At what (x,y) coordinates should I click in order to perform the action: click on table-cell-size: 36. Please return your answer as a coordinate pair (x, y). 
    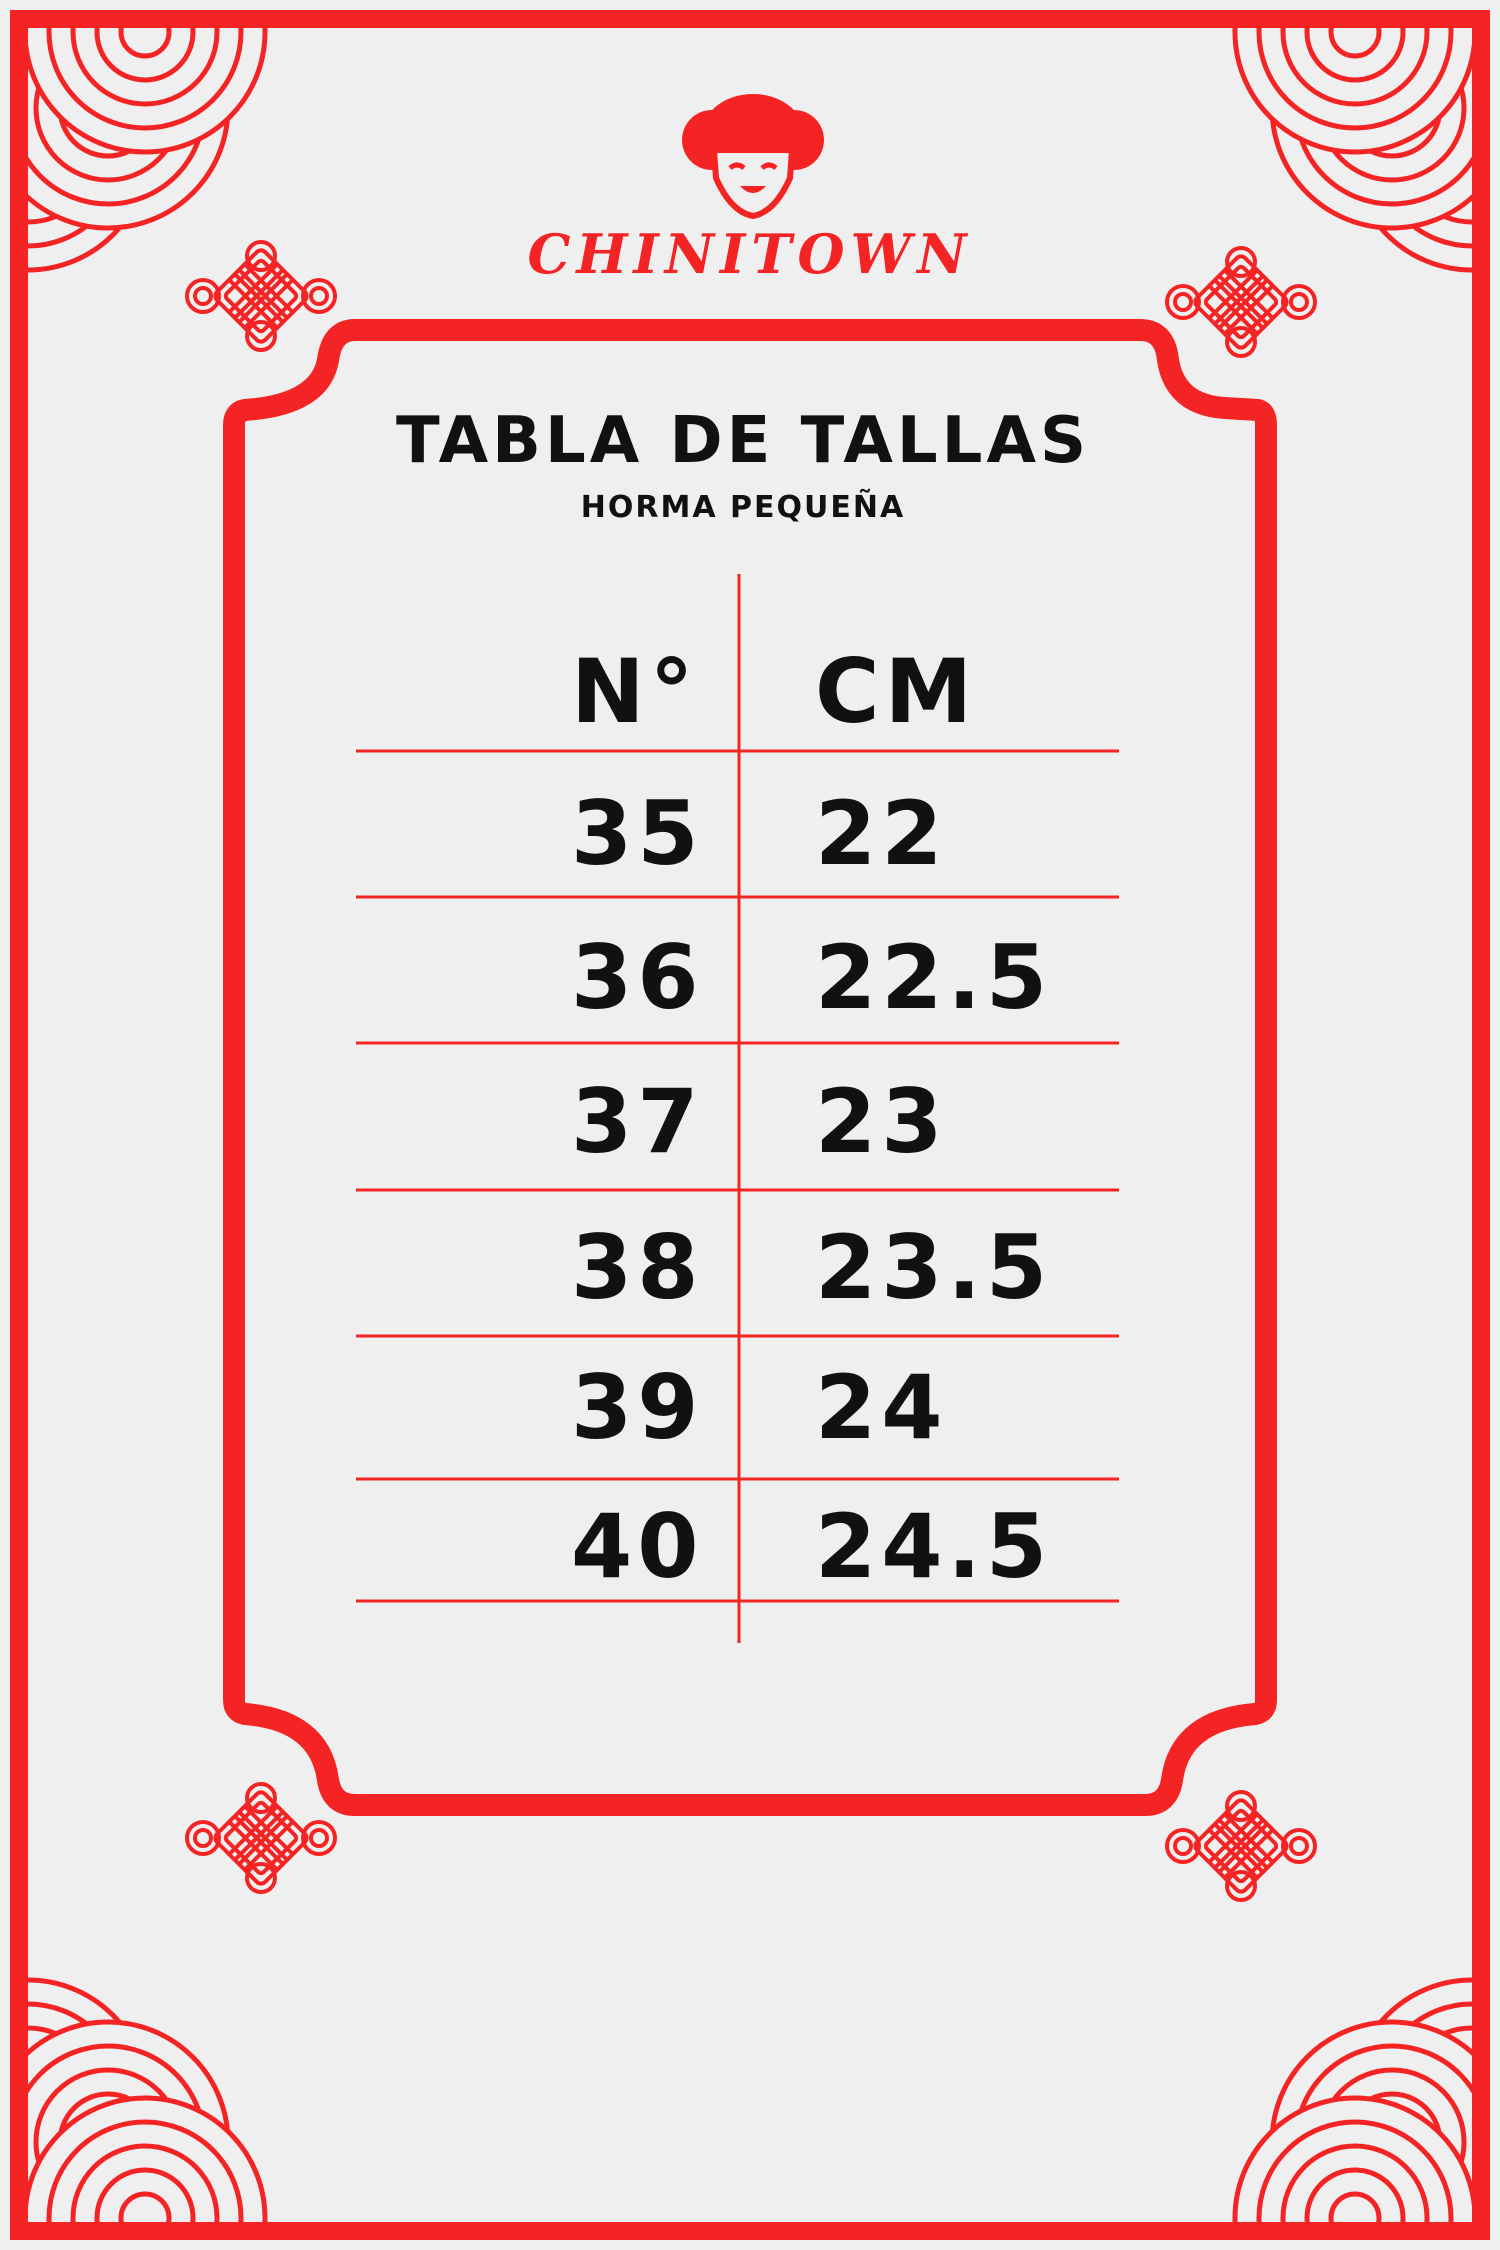
    Looking at the image, I should click on (637, 977).